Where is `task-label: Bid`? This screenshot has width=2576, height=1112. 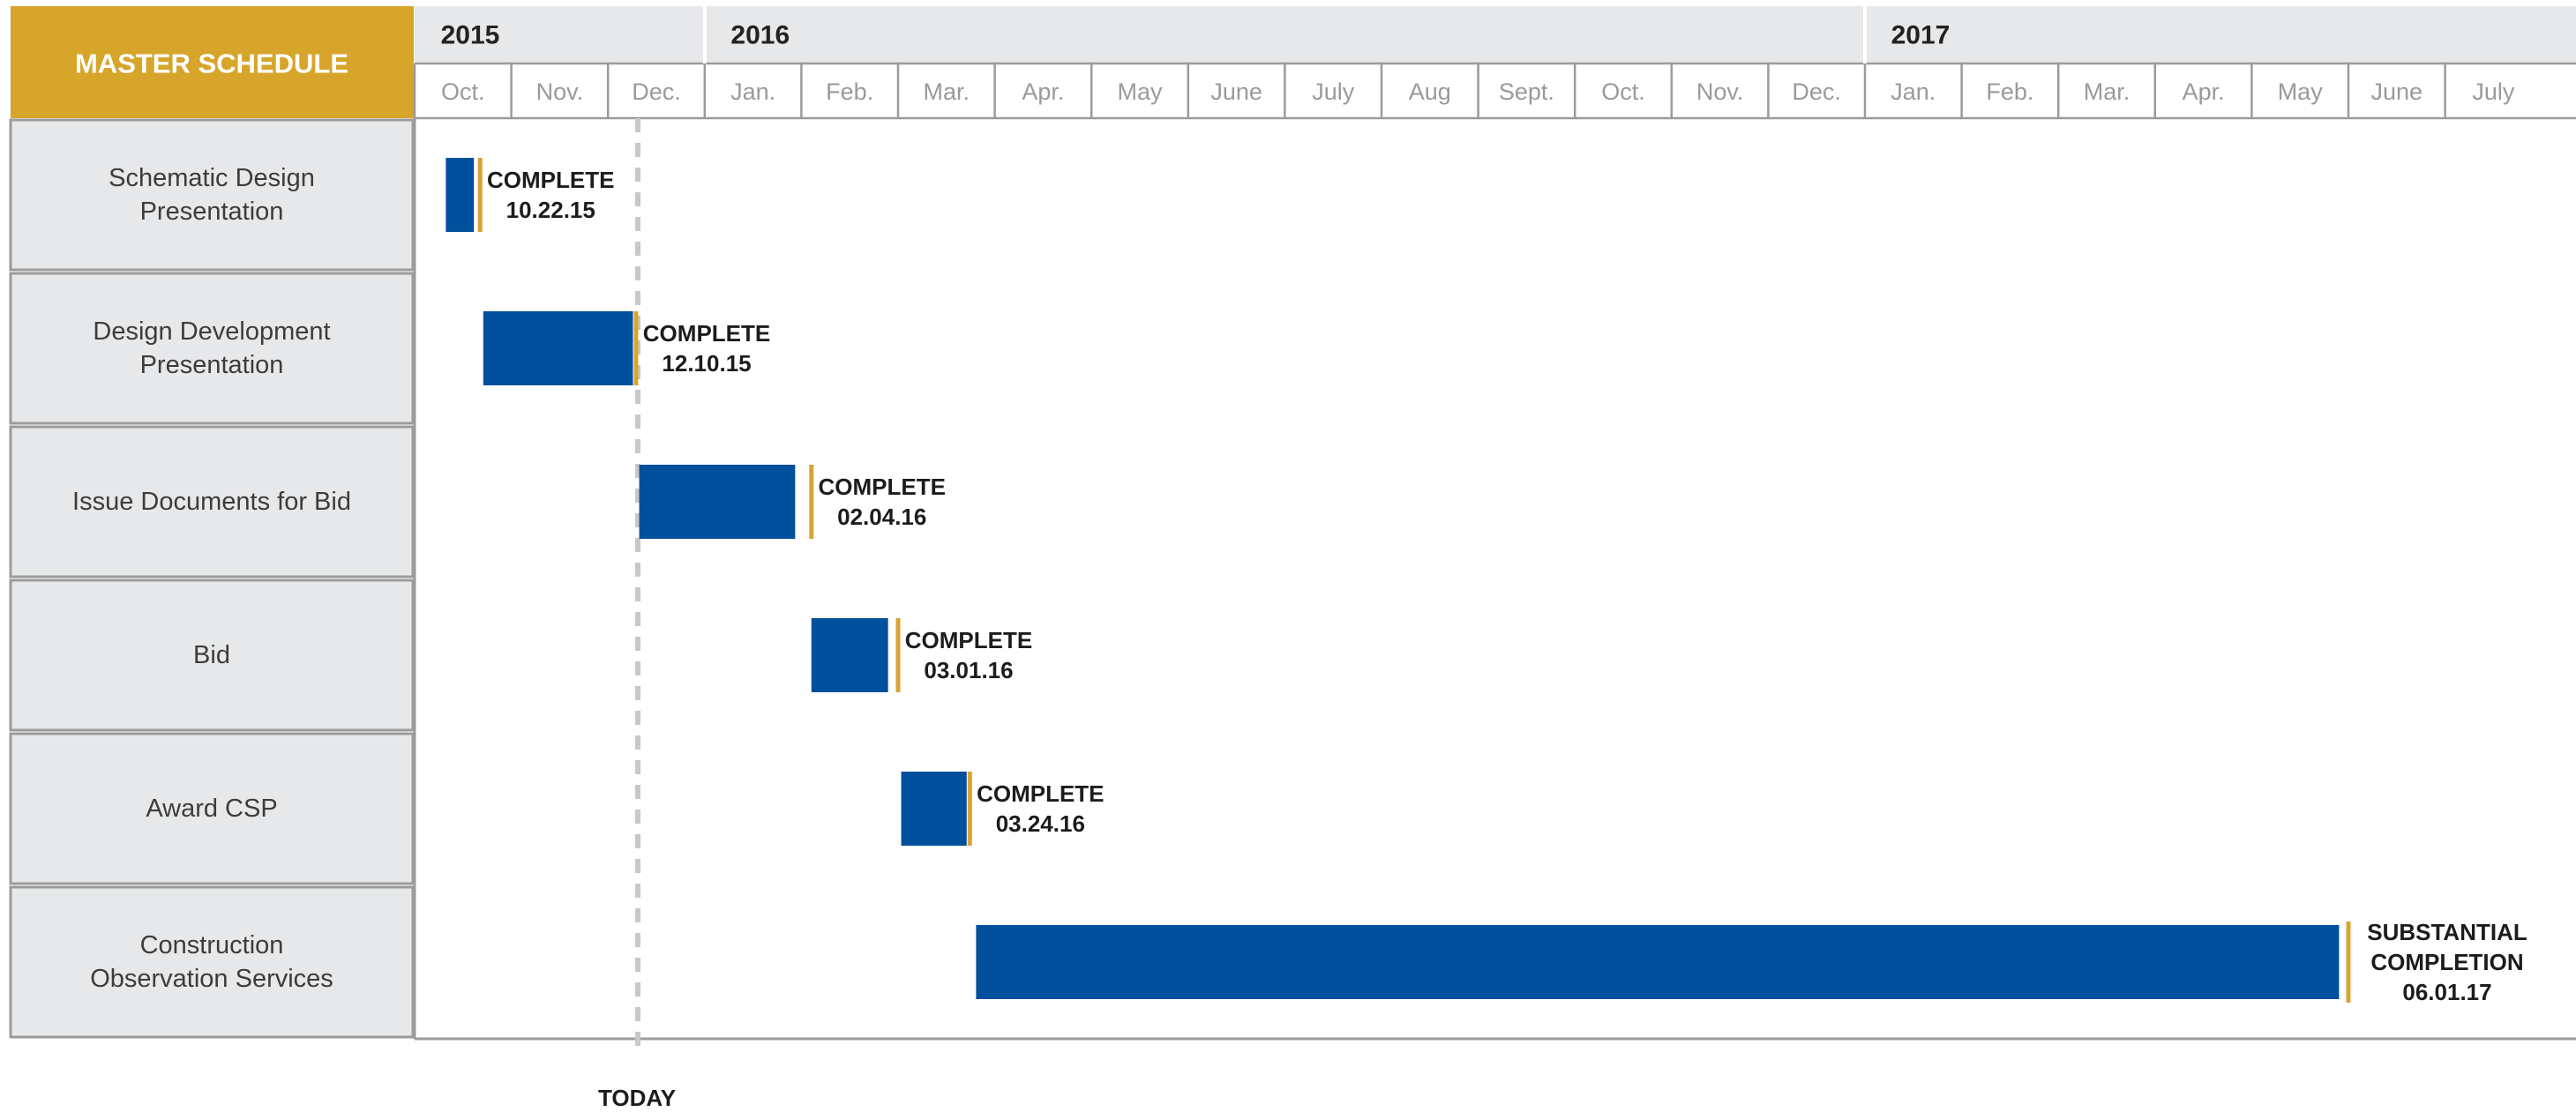
task-label: Bid is located at coordinates (212, 655).